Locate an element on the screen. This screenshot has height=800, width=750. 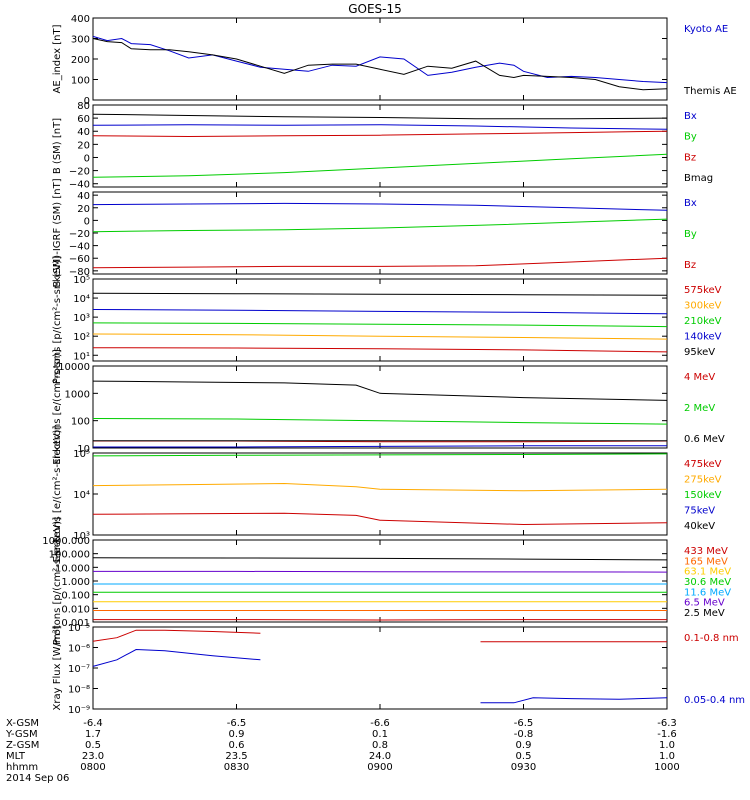
legend-entry: 75keV is located at coordinates (699, 511).